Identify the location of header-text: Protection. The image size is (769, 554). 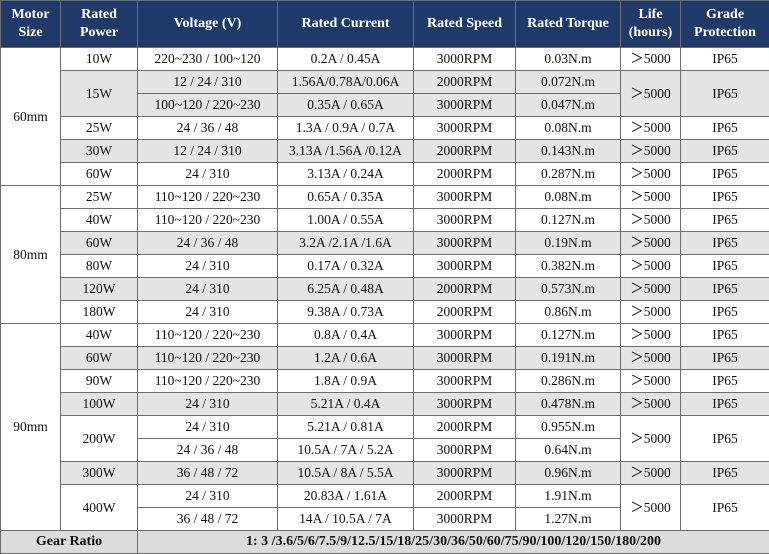
(725, 33).